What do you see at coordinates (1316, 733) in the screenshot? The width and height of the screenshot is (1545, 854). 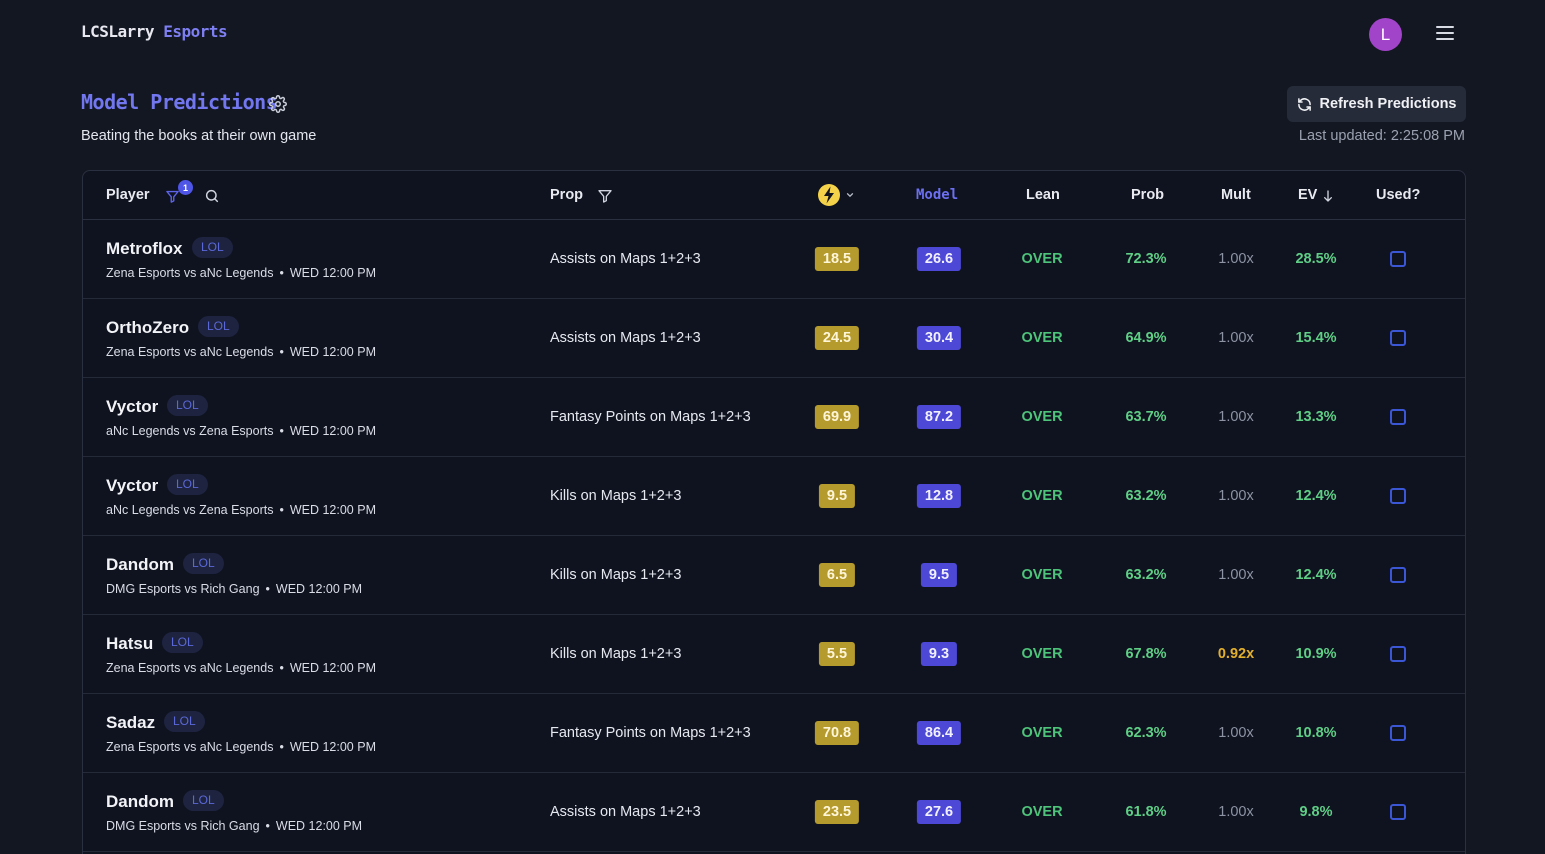 I see `expected-value: 10.8%` at bounding box center [1316, 733].